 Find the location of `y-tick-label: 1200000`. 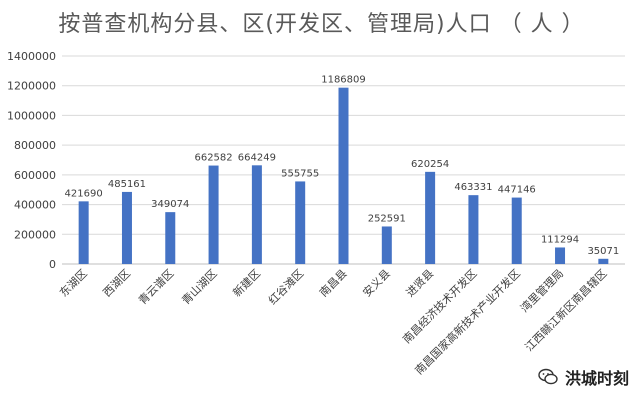

y-tick-label: 1200000 is located at coordinates (31, 86).